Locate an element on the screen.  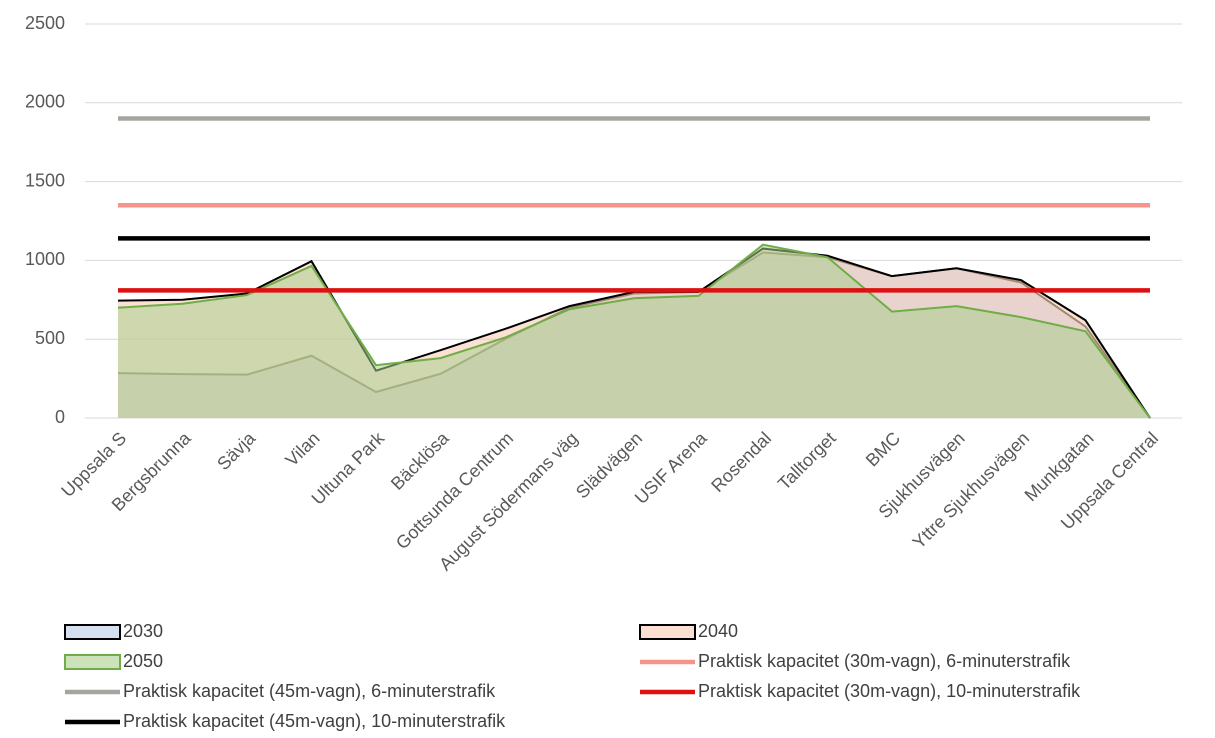
legend-label: 2040 is located at coordinates (718, 631).